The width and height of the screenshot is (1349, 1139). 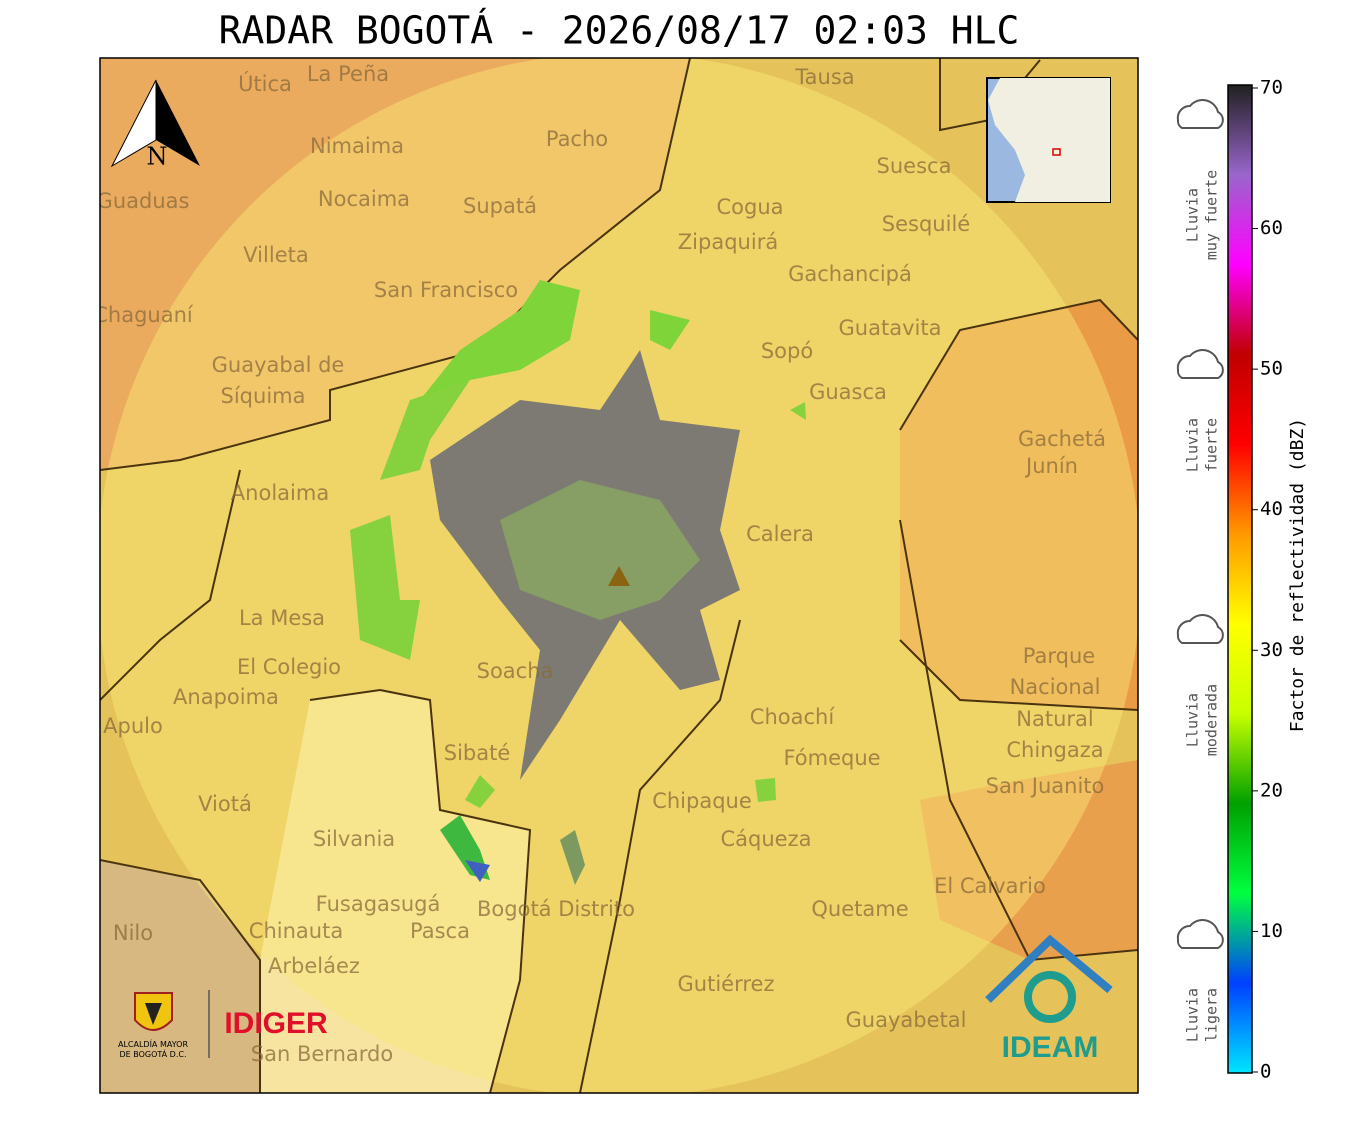 I want to click on place-label: La Peña, so click(x=348, y=74).